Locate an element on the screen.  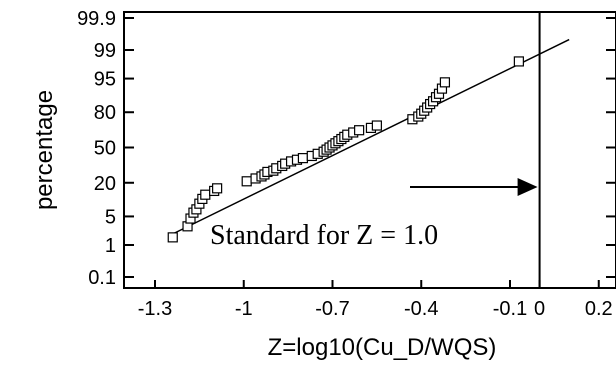
x-axis: -1.3 -1 -0.7 -0.4 -0.1 0 0.2 is located at coordinates (375, 300).